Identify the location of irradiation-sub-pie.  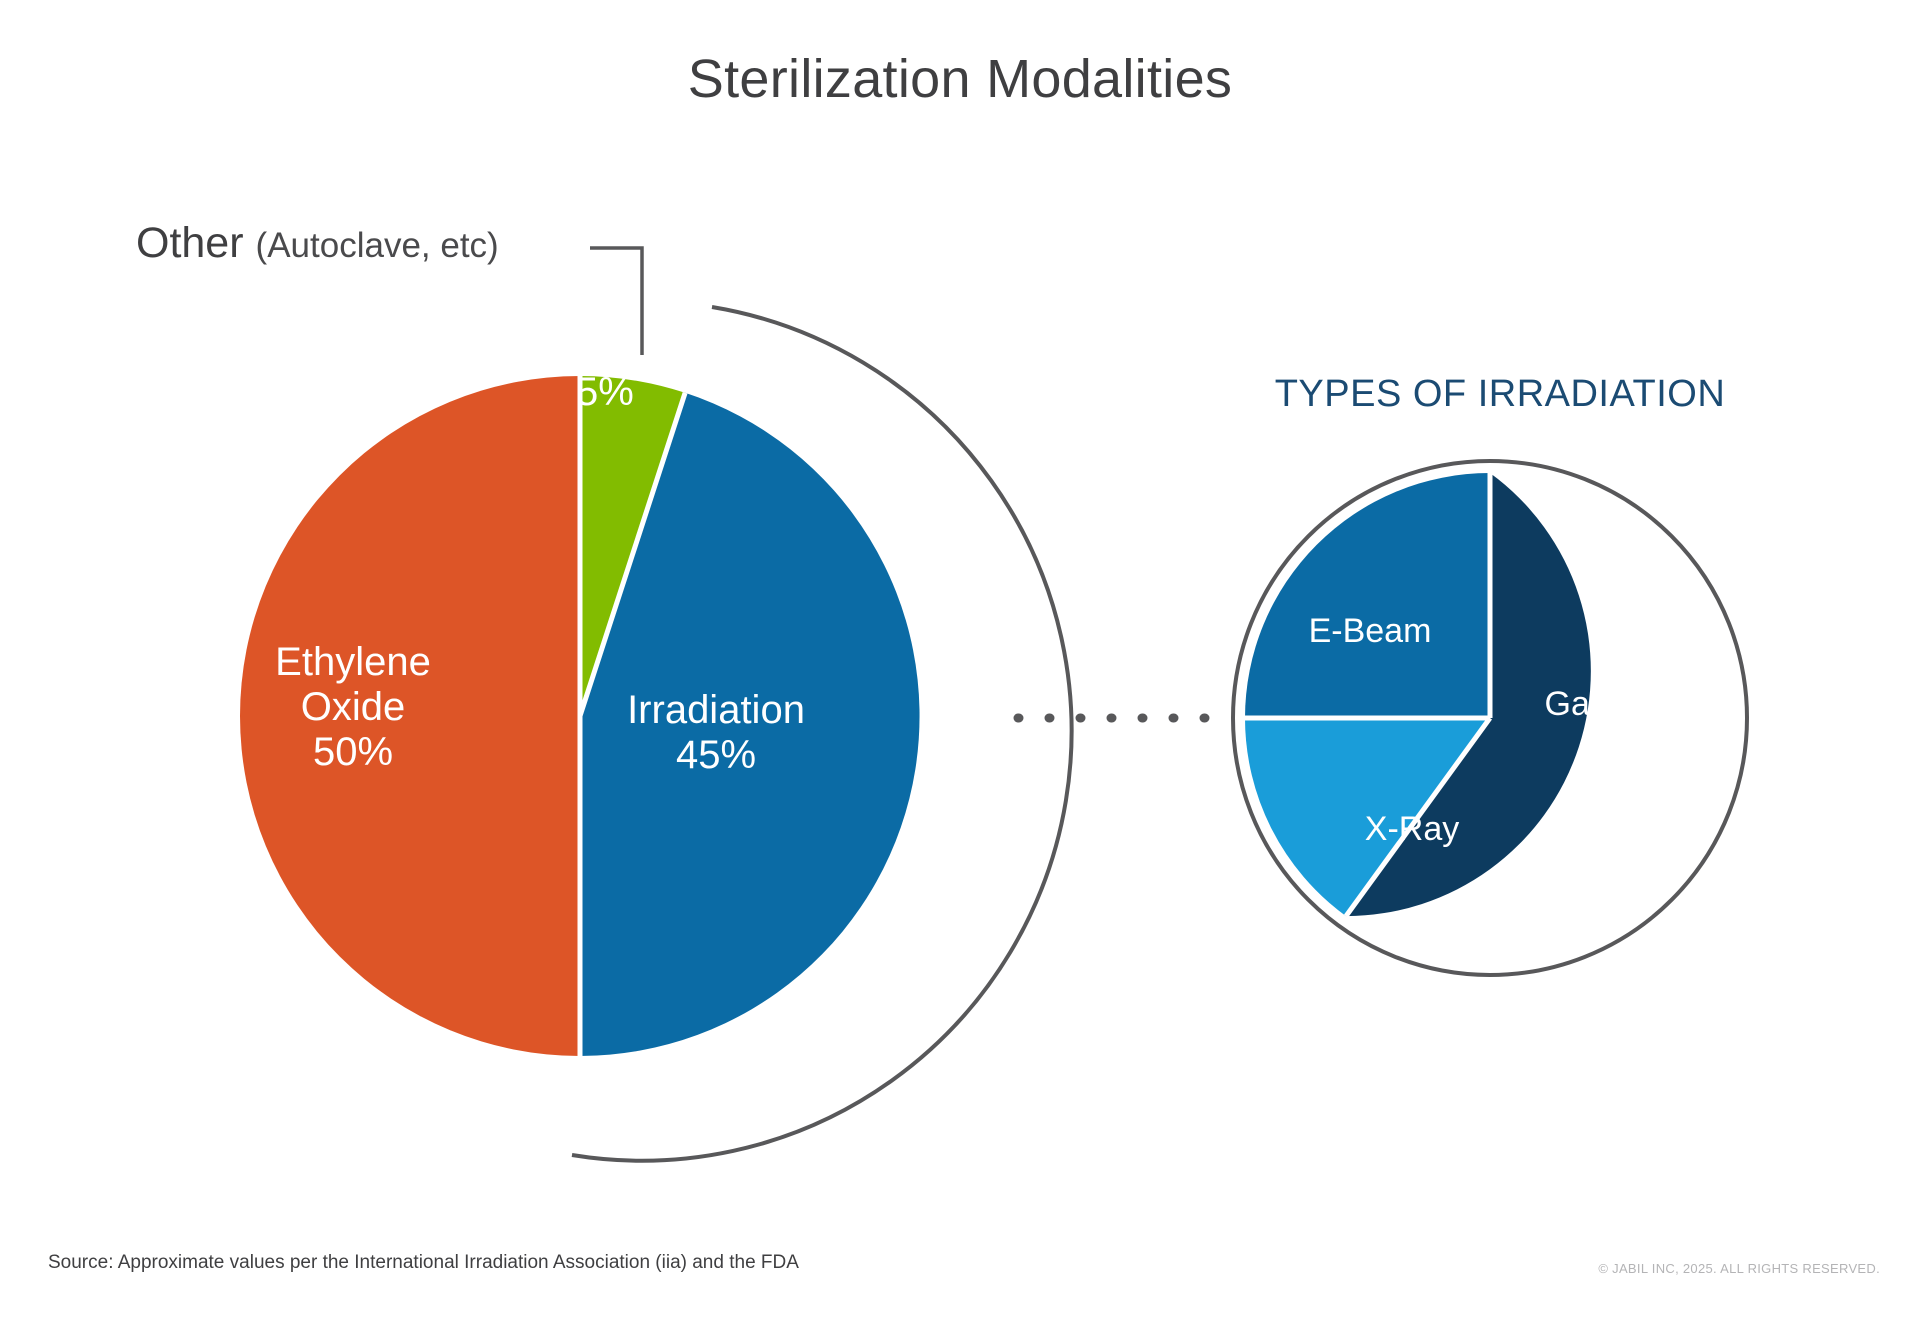
(1490, 718).